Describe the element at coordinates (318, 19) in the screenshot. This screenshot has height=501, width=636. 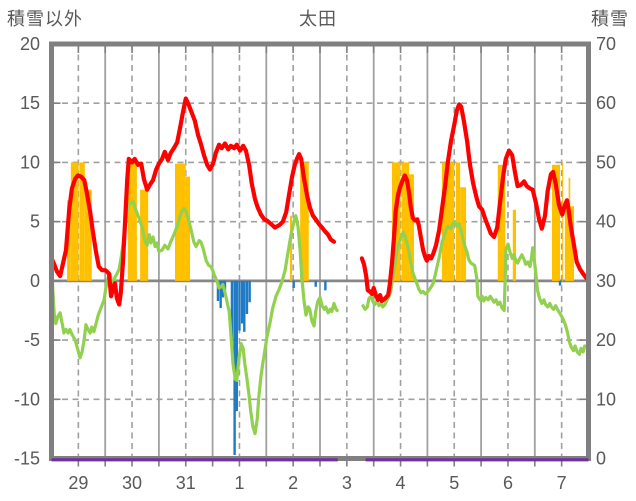
I see `chart-title: 太田` at that location.